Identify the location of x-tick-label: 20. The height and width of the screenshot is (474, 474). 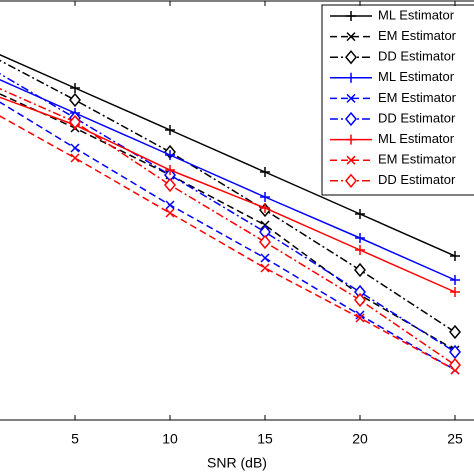
(360, 439).